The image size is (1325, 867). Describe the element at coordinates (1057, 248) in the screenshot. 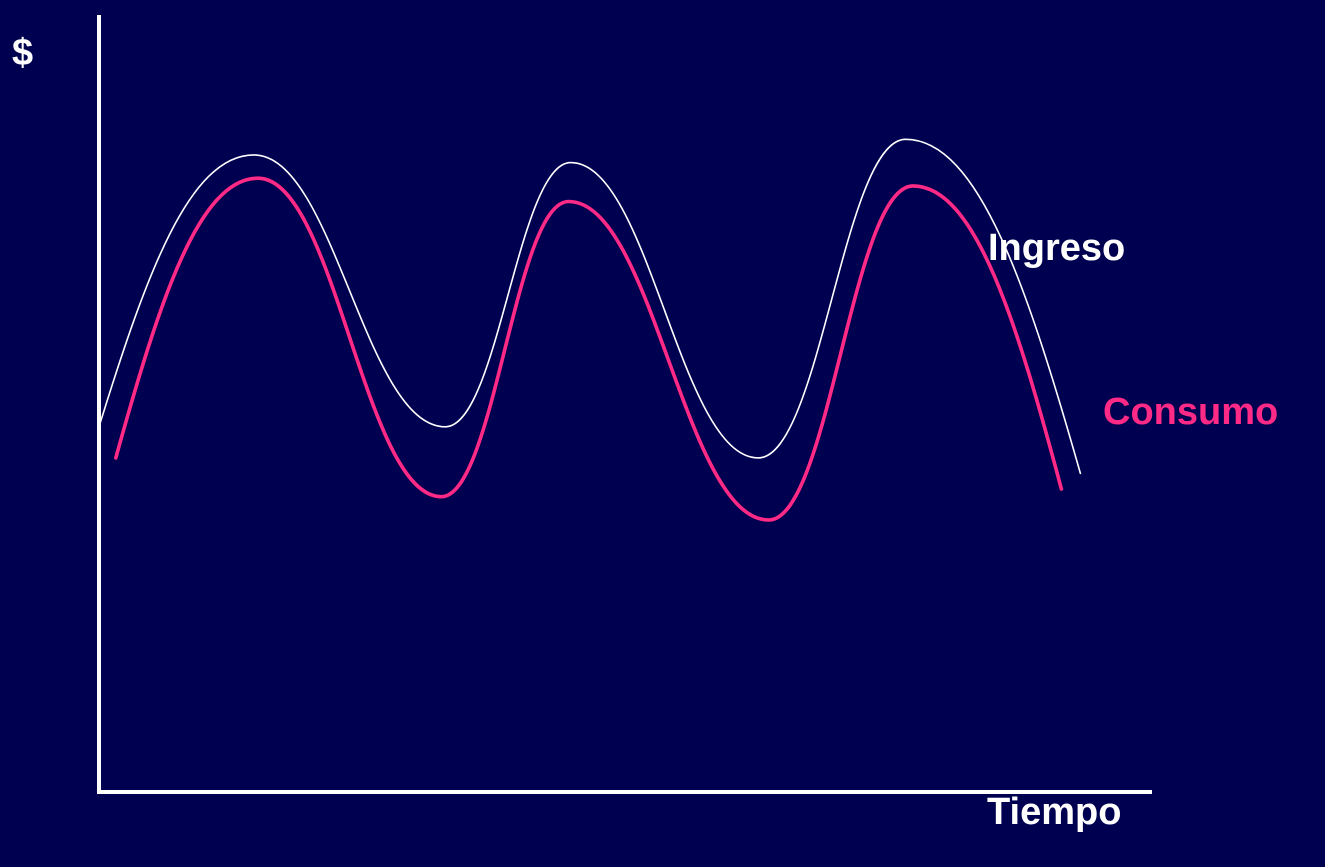

I see `legend-ingreso: Ingreso` at that location.